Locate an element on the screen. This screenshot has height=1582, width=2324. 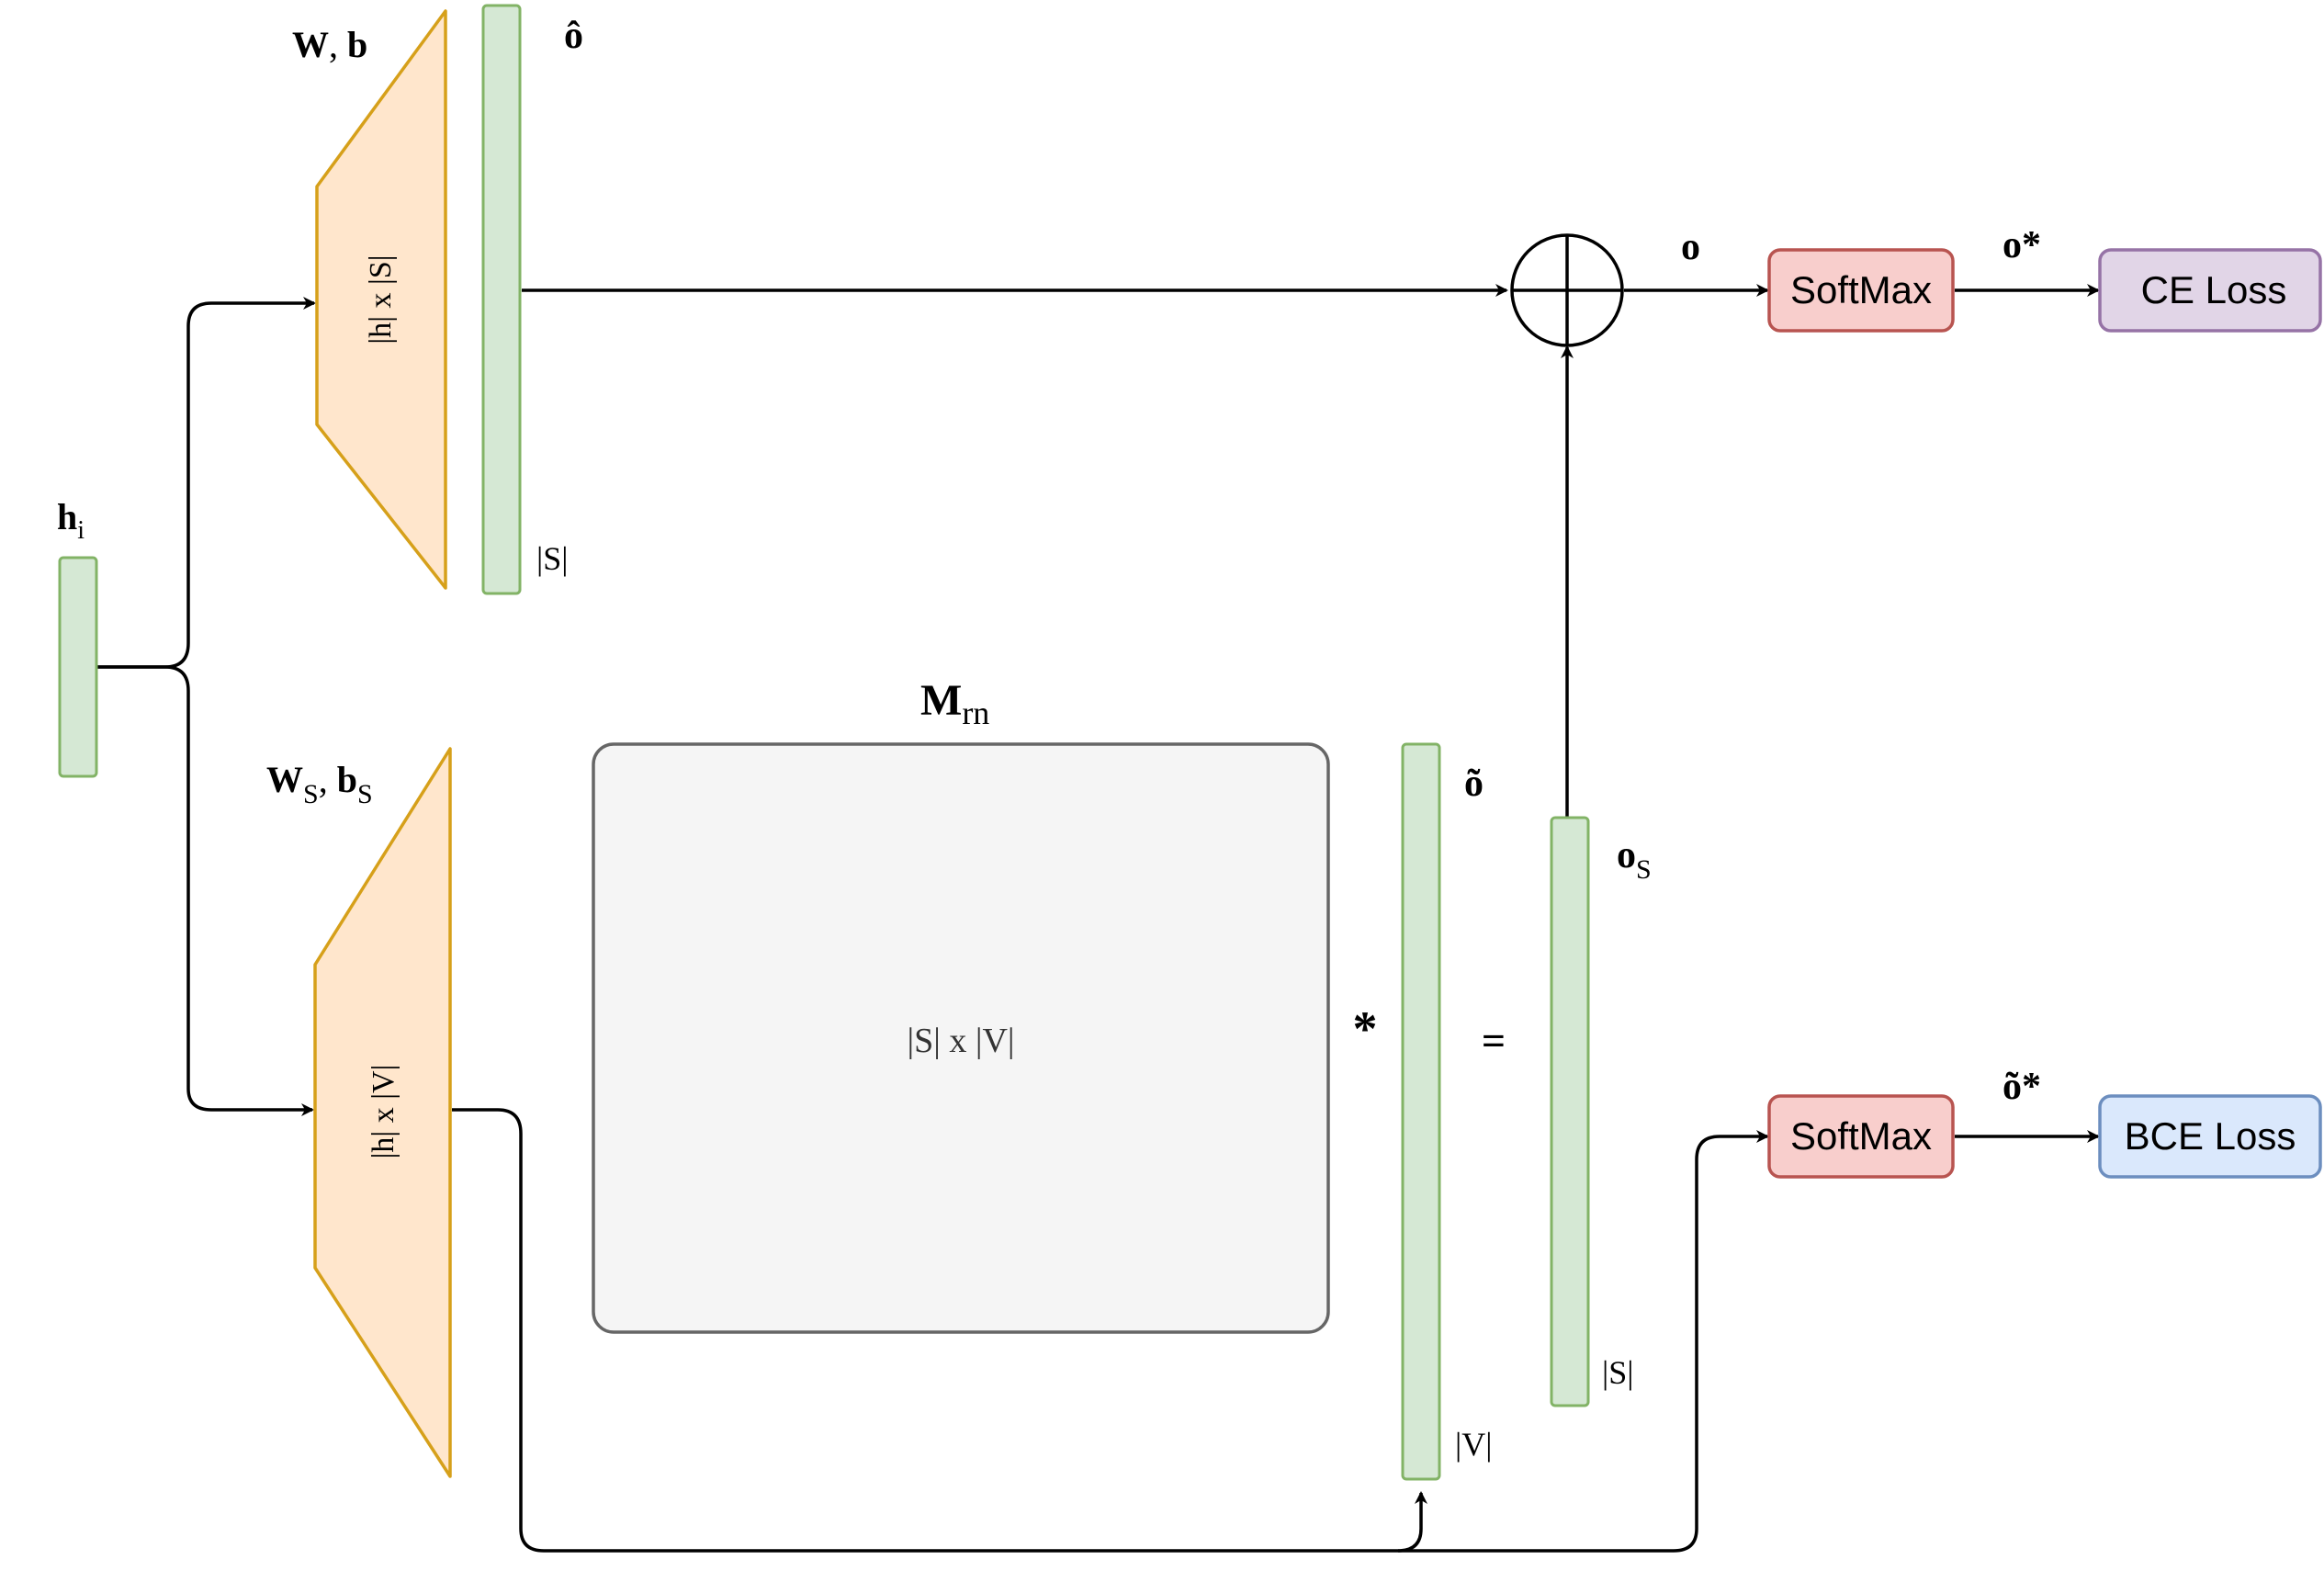
label-o-tilde-star: õ* is located at coordinates (2021, 1087).